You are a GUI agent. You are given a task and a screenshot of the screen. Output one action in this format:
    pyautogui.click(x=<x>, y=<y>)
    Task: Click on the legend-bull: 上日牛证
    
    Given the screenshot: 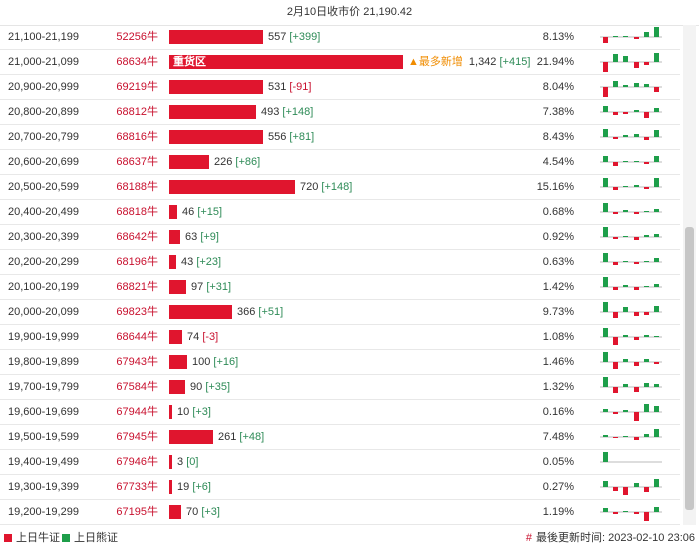 What is the action you would take?
    pyautogui.click(x=32, y=538)
    